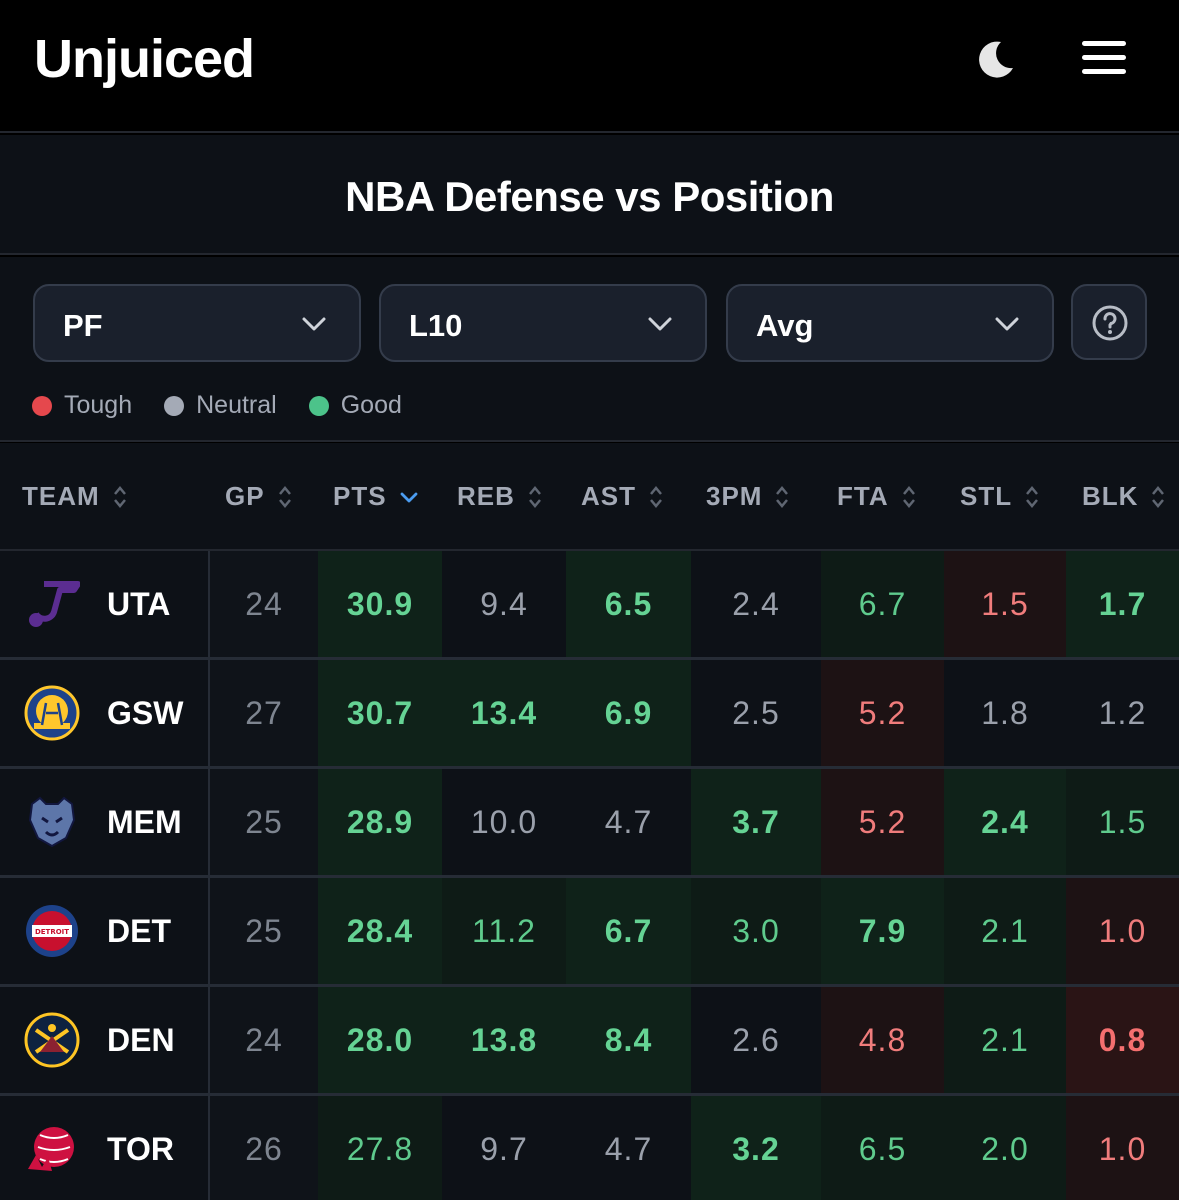  What do you see at coordinates (371, 405) in the screenshot?
I see `legend-label: Good` at bounding box center [371, 405].